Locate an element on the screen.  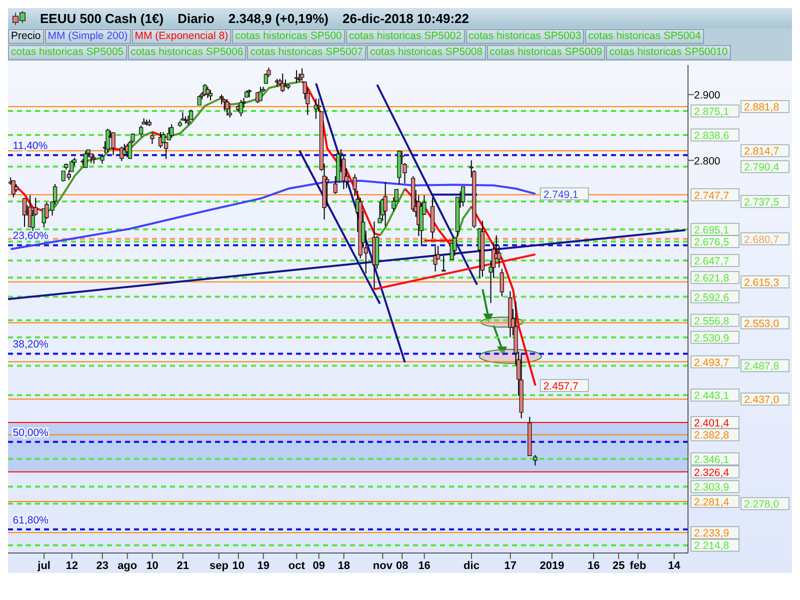
chart-subtitle: Diario is located at coordinates (196, 18).